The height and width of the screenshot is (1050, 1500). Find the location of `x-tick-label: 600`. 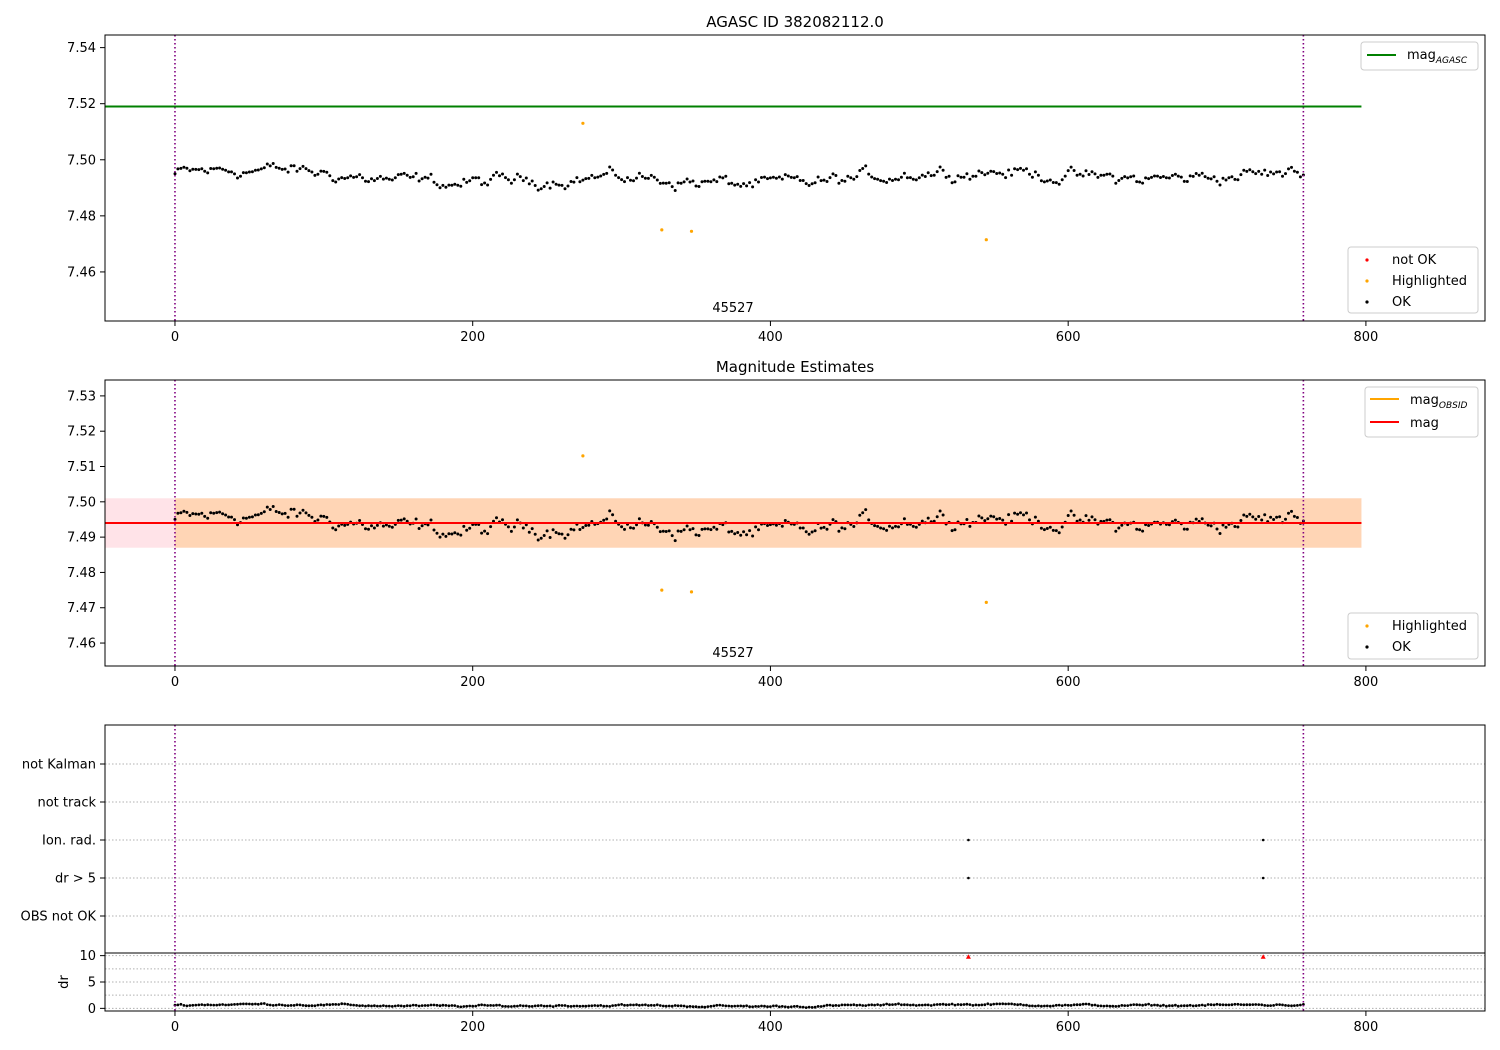

x-tick-label: 600 is located at coordinates (1068, 1027).